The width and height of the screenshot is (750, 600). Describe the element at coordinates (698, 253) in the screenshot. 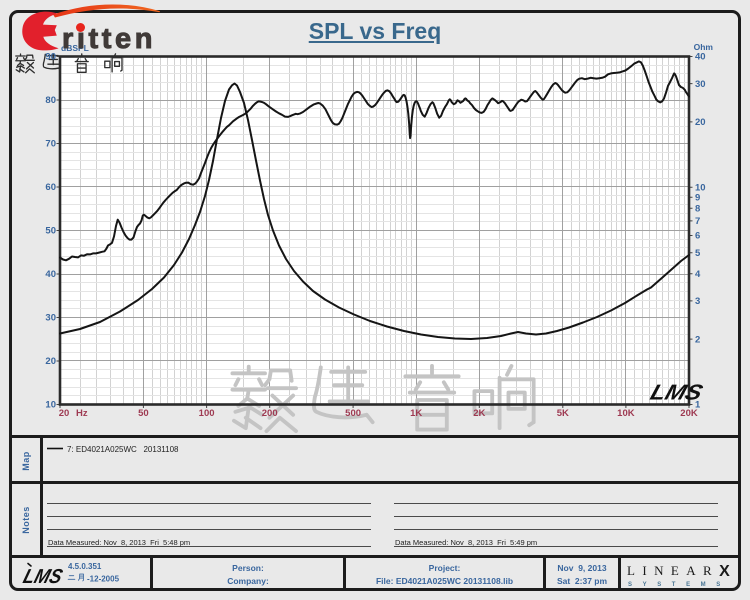

I see `svg-text: 5` at that location.